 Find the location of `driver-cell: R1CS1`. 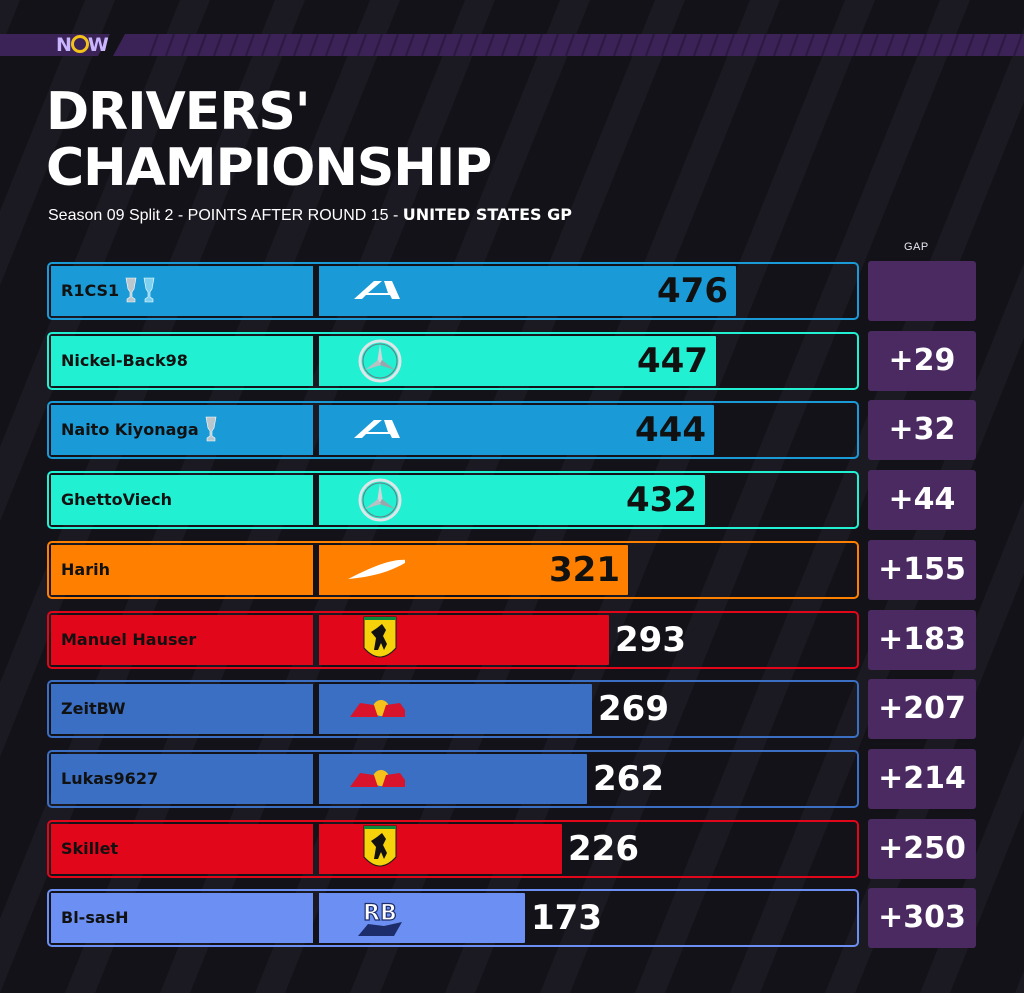

driver-cell: R1CS1 is located at coordinates (182, 291).